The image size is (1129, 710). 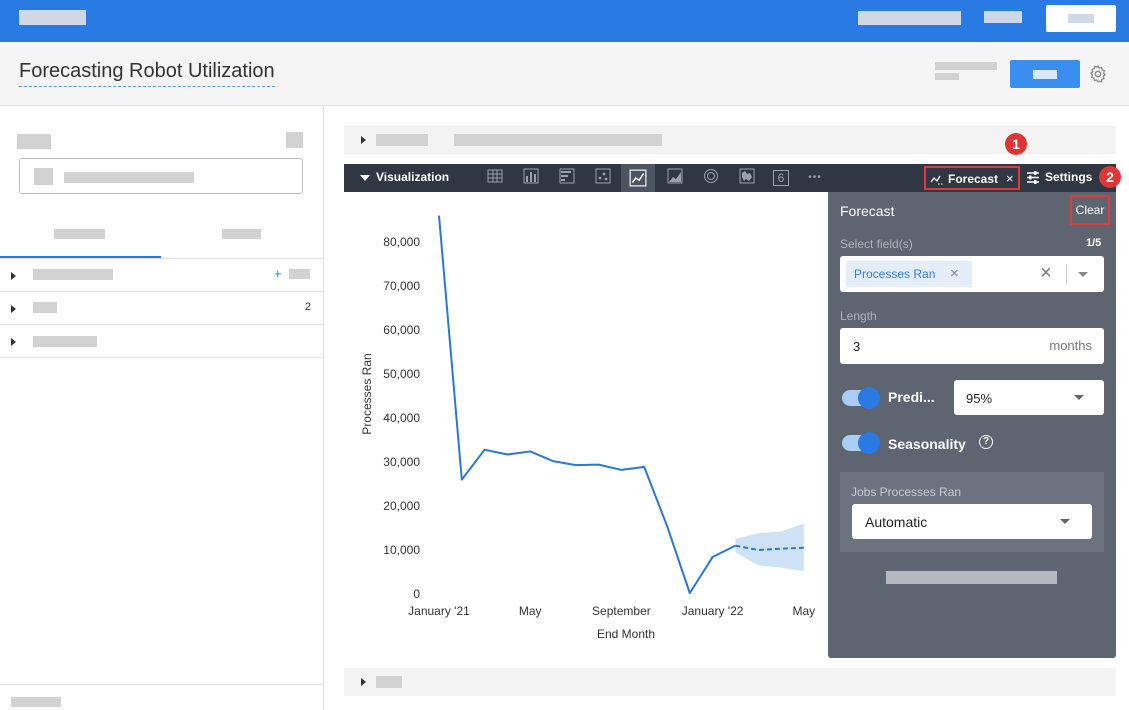 I want to click on jobs-settings-group: Jobs Processes Ran Automatic, so click(x=972, y=512).